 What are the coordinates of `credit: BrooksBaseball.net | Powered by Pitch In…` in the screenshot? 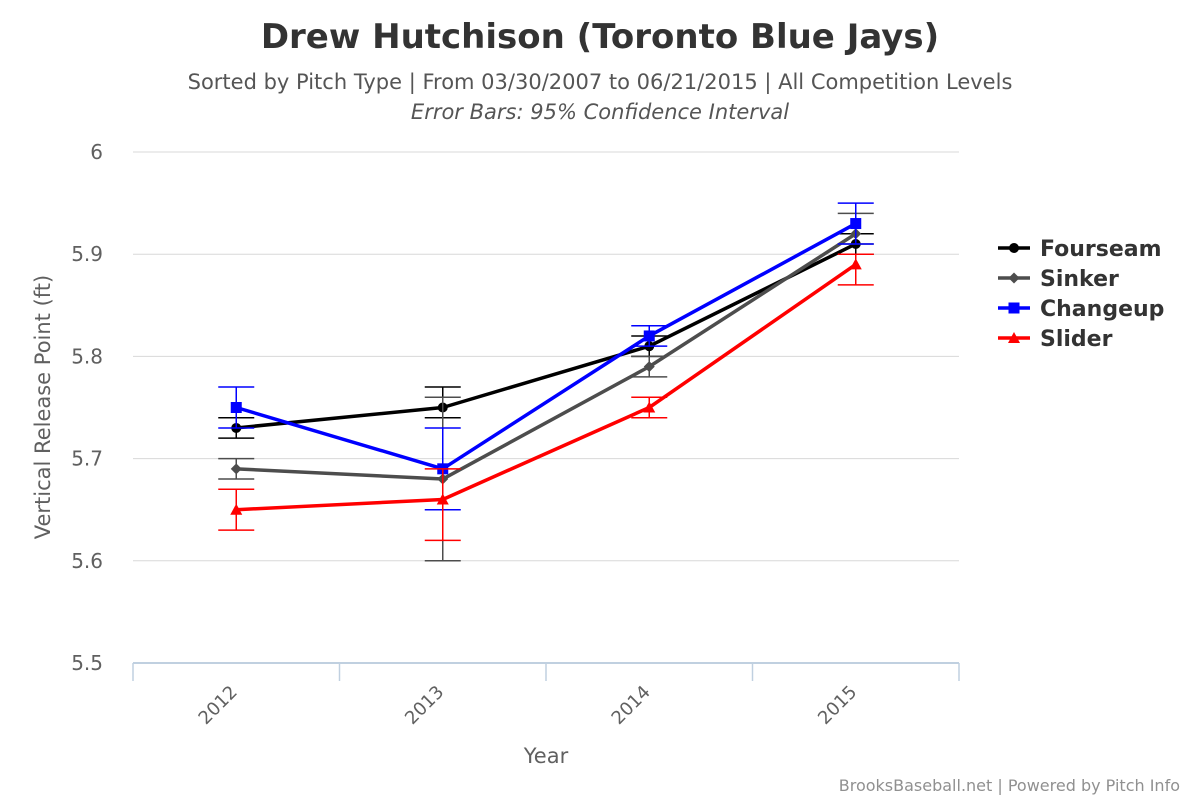 It's located at (1009, 785).